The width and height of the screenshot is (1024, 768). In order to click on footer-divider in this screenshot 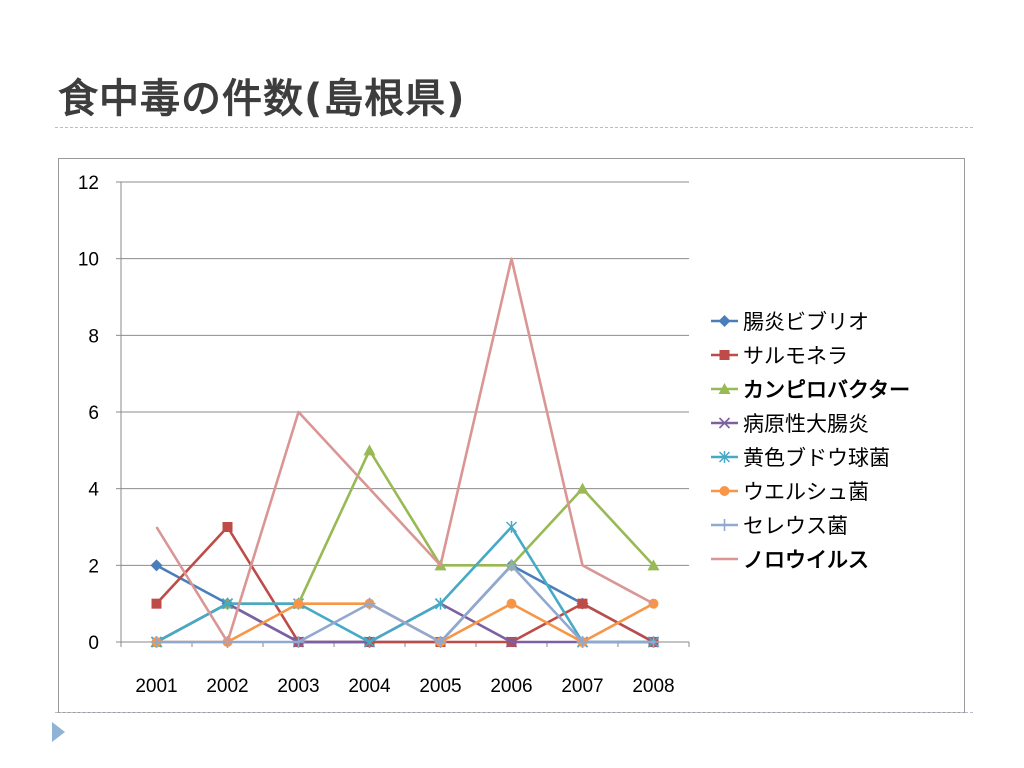, I will do `click(514, 712)`.